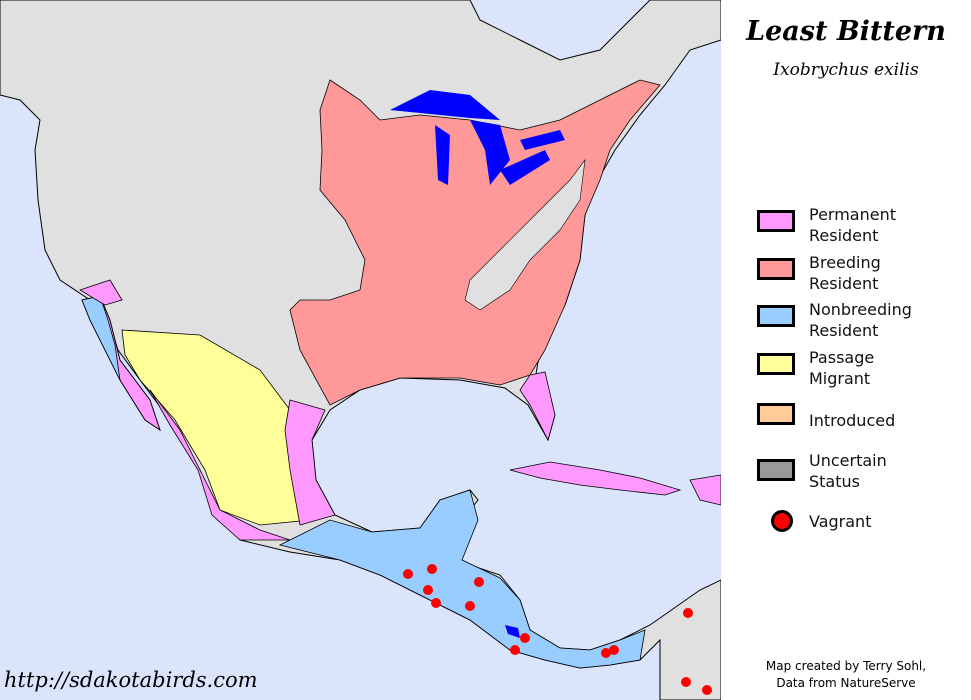  I want to click on legend-nonbreeding-resident: Nonbreeding Resident, so click(862, 323).